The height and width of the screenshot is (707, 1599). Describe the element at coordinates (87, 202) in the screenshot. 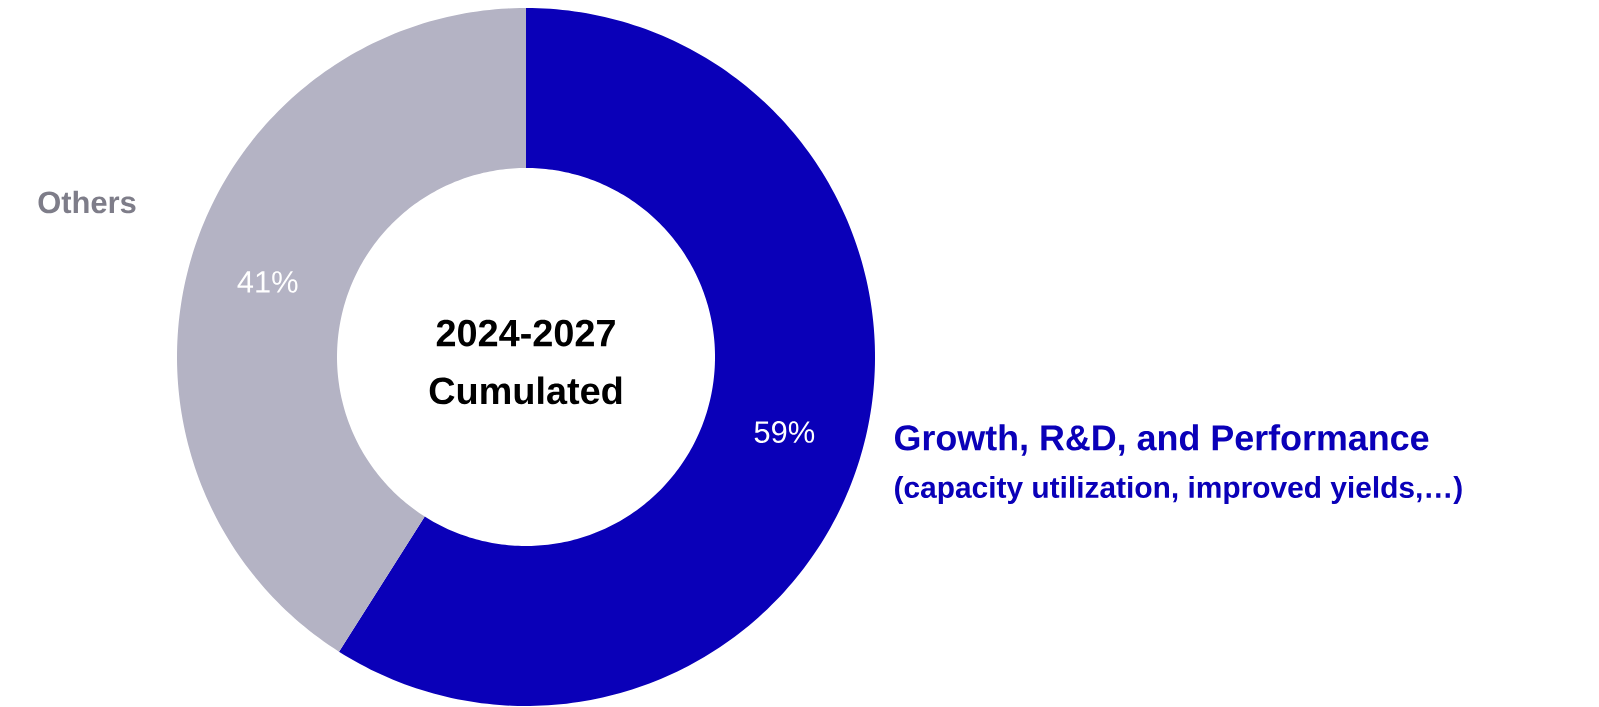

I see `slice-label: Others` at that location.